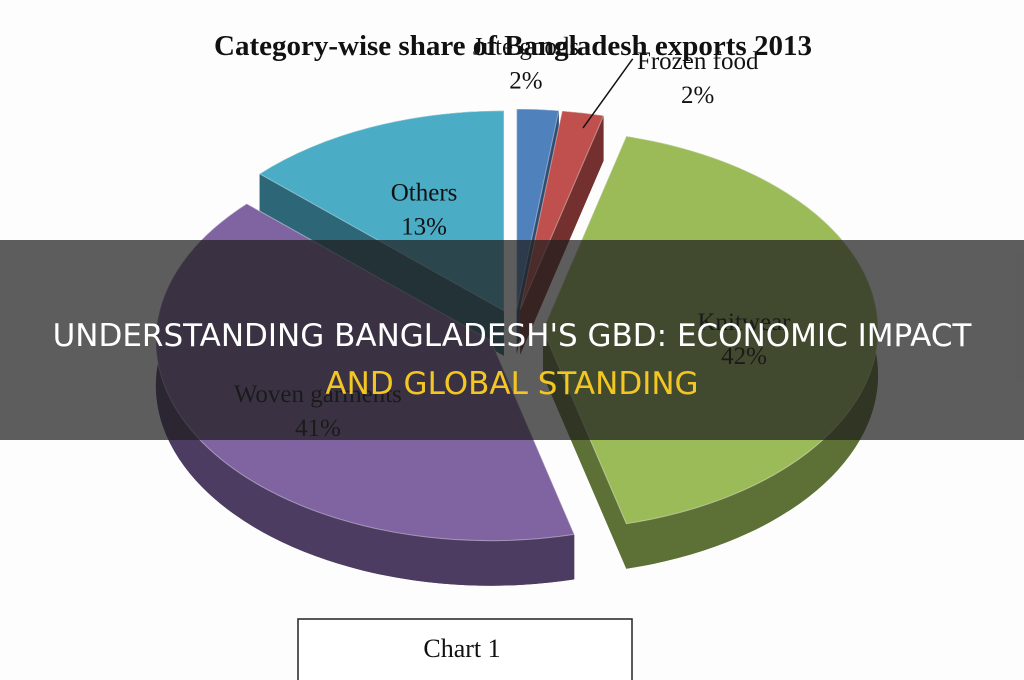 This screenshot has width=1024, height=680. What do you see at coordinates (461, 648) in the screenshot?
I see `caption: Chart 1` at bounding box center [461, 648].